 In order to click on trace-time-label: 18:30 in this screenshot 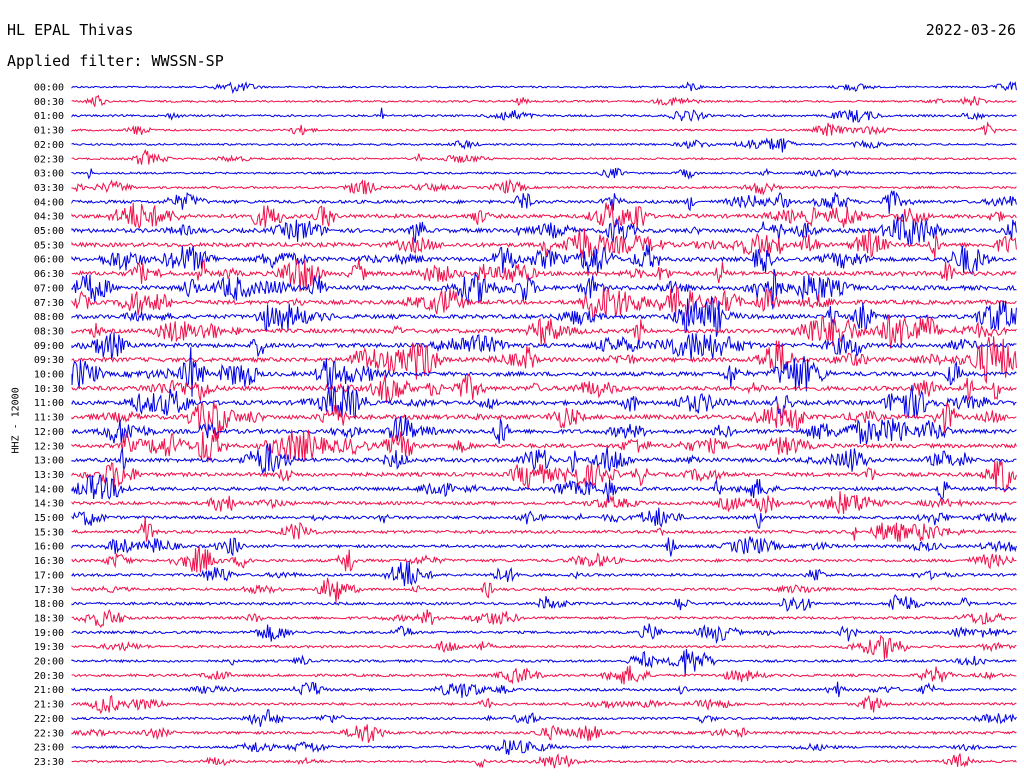, I will do `click(49, 618)`.